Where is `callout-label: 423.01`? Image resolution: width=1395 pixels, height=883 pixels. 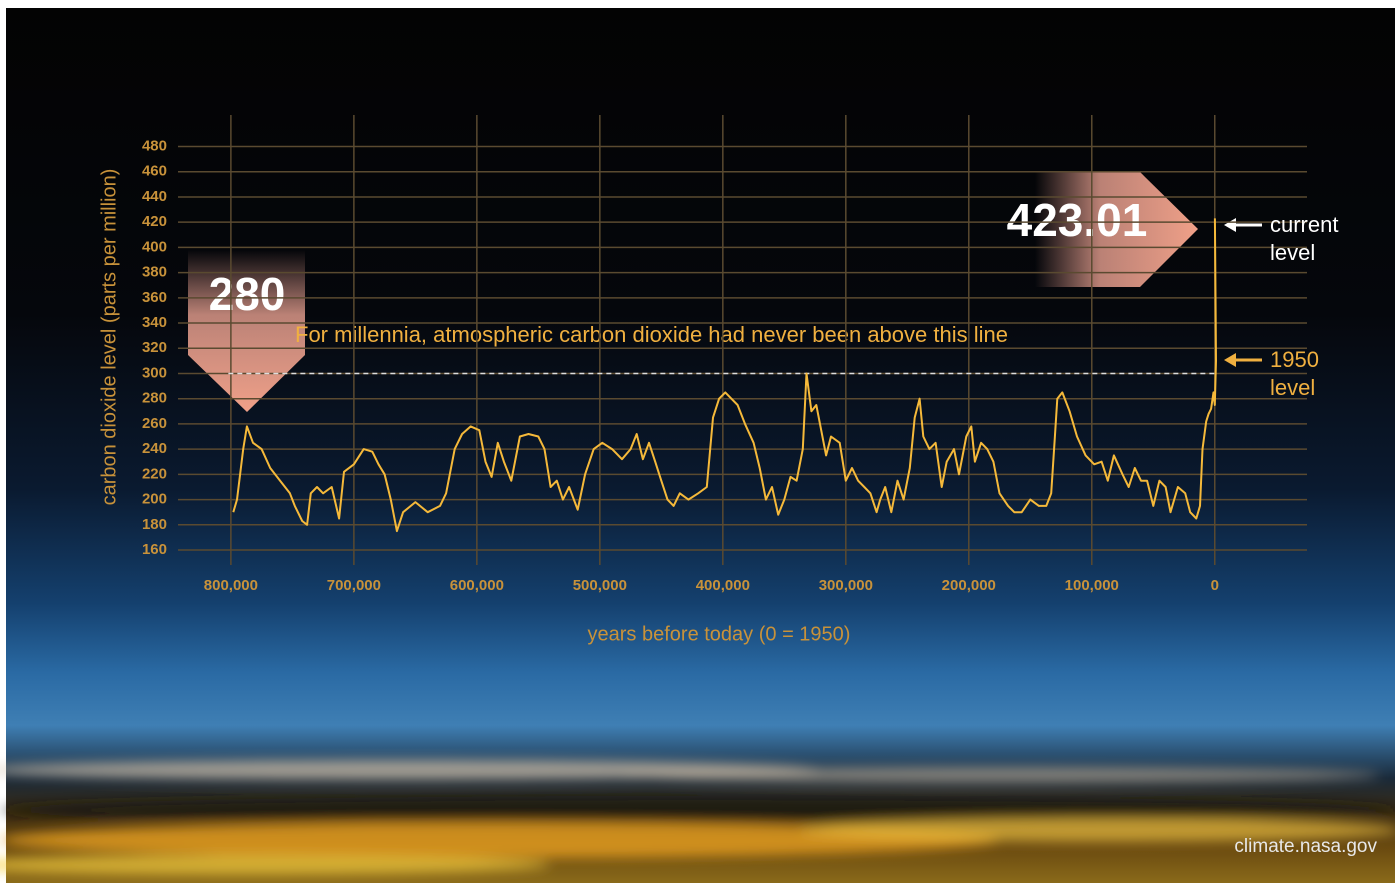
callout-label: 423.01 is located at coordinates (1077, 220).